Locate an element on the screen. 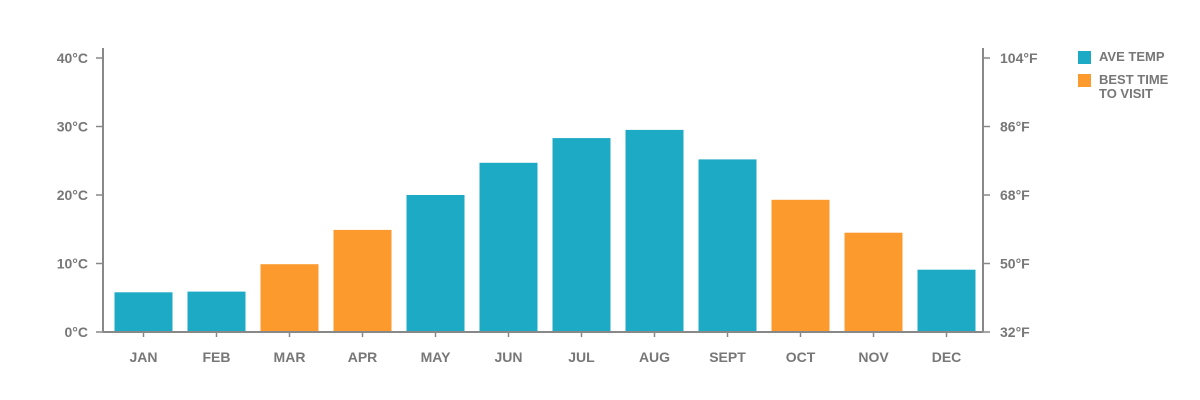  x-tick-label: JUN is located at coordinates (508, 357).